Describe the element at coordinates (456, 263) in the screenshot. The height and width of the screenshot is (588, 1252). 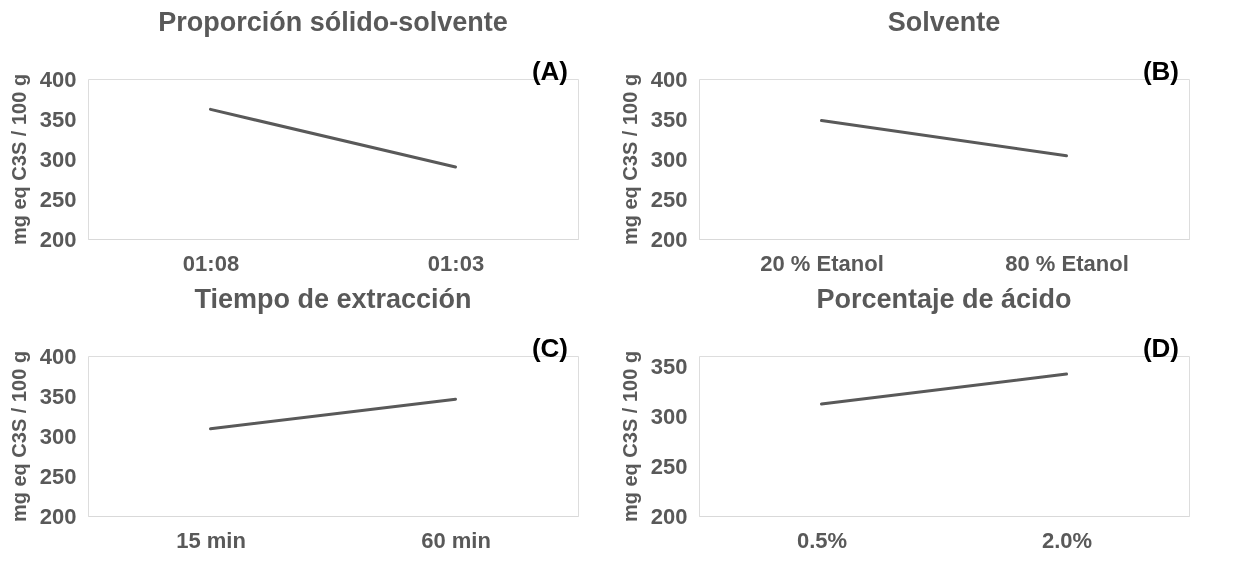
I see `x-tick-label: 01:03` at that location.